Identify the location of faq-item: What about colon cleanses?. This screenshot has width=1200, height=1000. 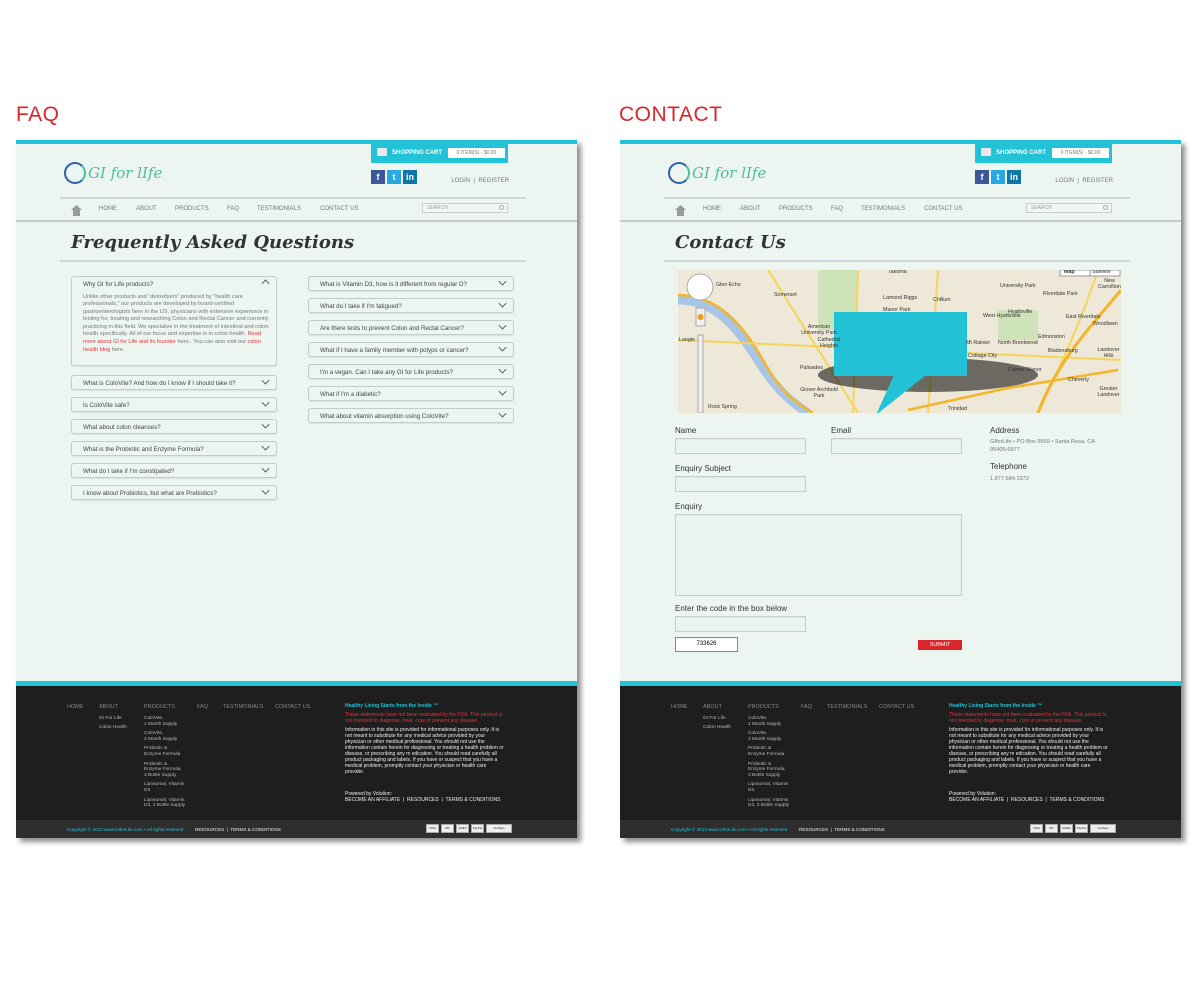
(174, 426).